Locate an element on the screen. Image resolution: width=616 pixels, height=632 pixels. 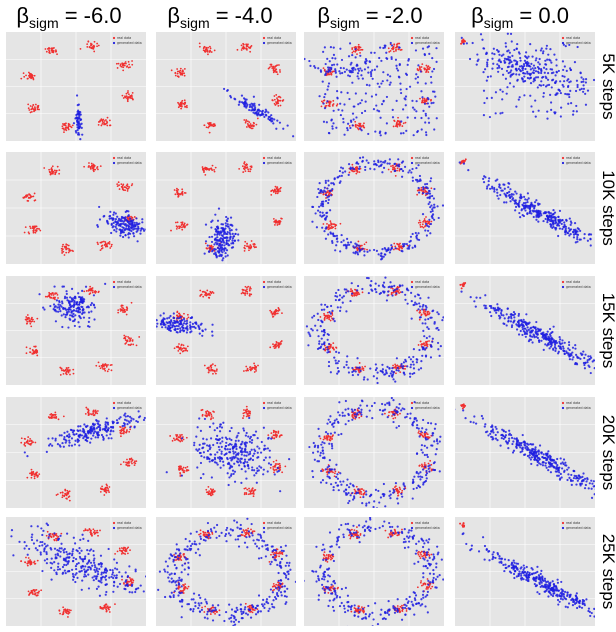
column-title: βsigm = -6.0 is located at coordinates (68, 17).